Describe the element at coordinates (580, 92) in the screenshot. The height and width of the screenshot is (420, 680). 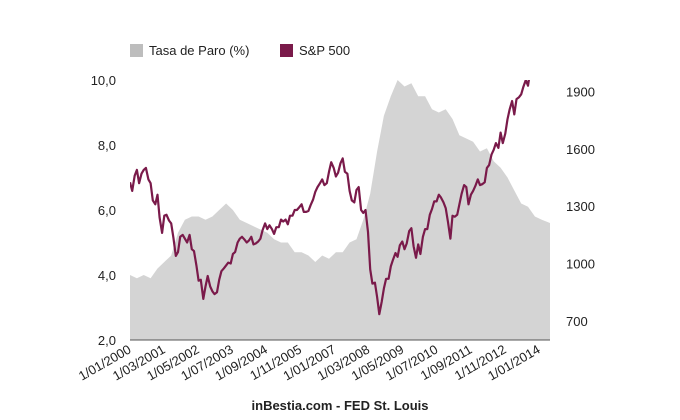
I see `right-tick-label: 1900` at that location.